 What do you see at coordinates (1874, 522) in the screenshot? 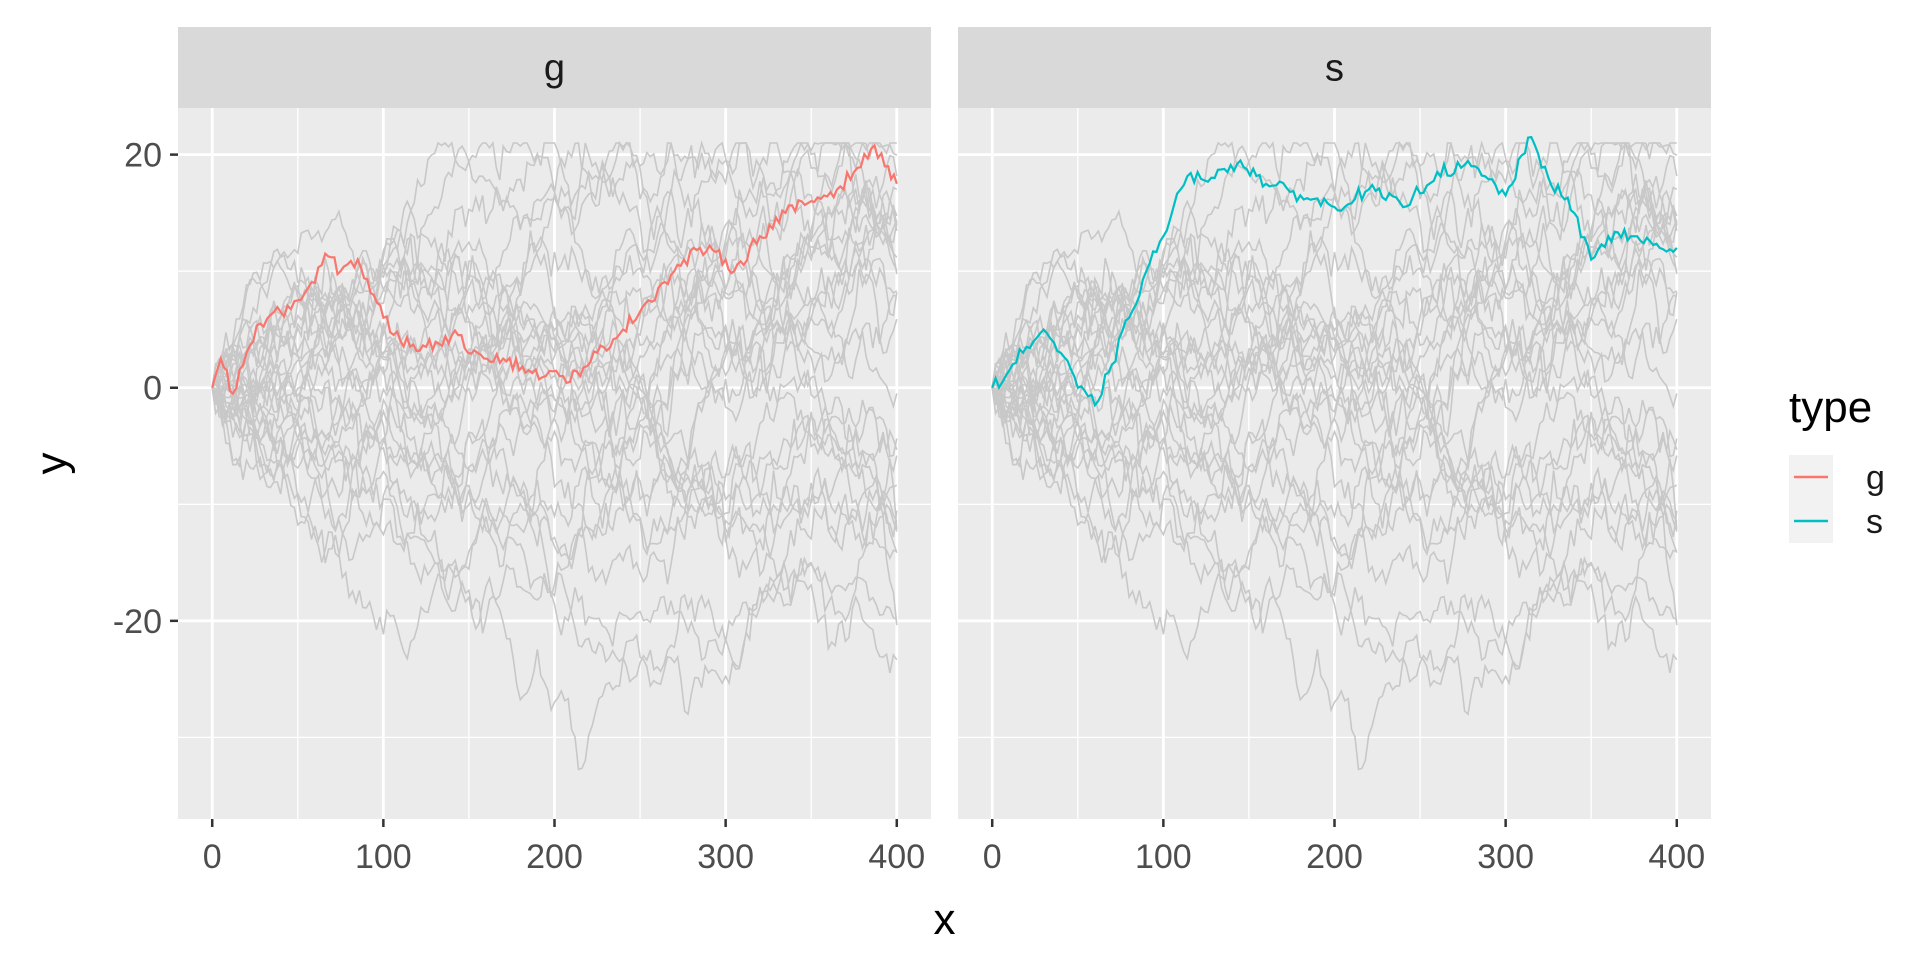
I see `legend-label-s: s` at bounding box center [1874, 522].